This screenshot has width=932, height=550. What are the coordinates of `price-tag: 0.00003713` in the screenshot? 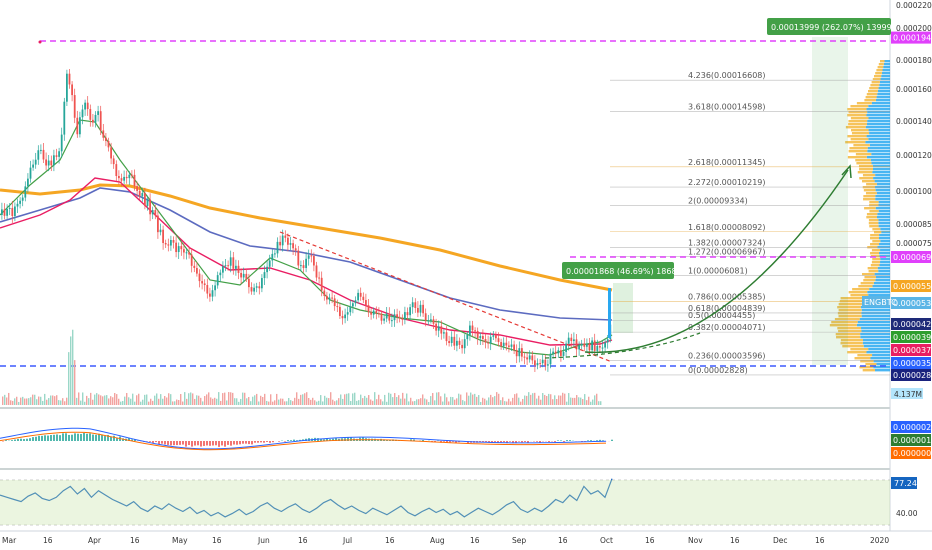 It's located at (911, 350).